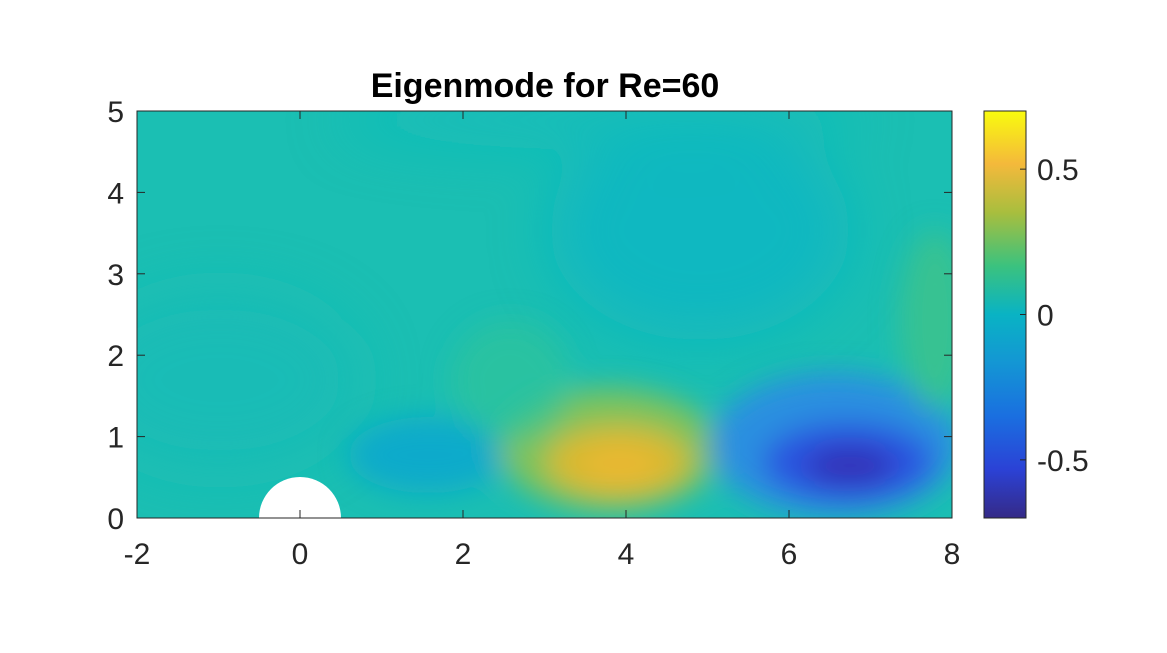 This screenshot has width=1167, height=653. What do you see at coordinates (1045, 316) in the screenshot?
I see `colorbar-tick-label: 0` at bounding box center [1045, 316].